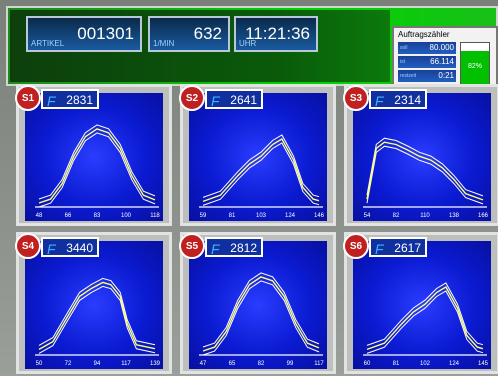  I want to click on x-tick-label: 99, so click(290, 364).